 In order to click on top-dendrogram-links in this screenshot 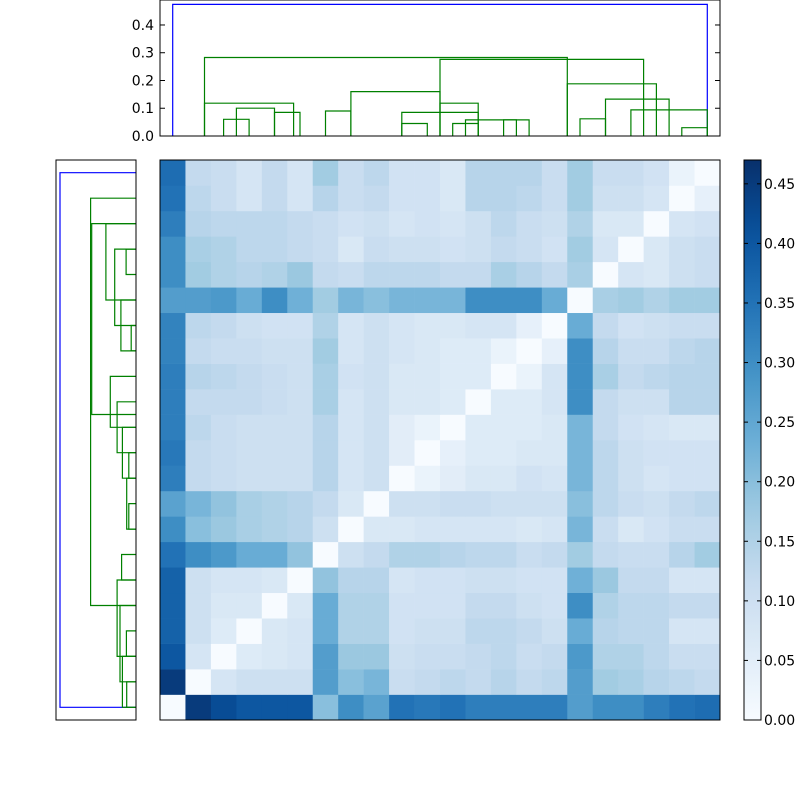, I will do `click(440, 69)`.